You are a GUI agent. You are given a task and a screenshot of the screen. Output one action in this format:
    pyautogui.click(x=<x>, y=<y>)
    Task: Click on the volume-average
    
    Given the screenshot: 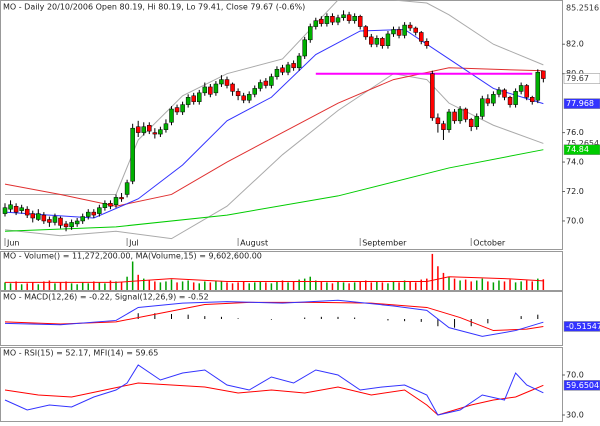 What is the action you would take?
    pyautogui.click(x=274, y=279)
    